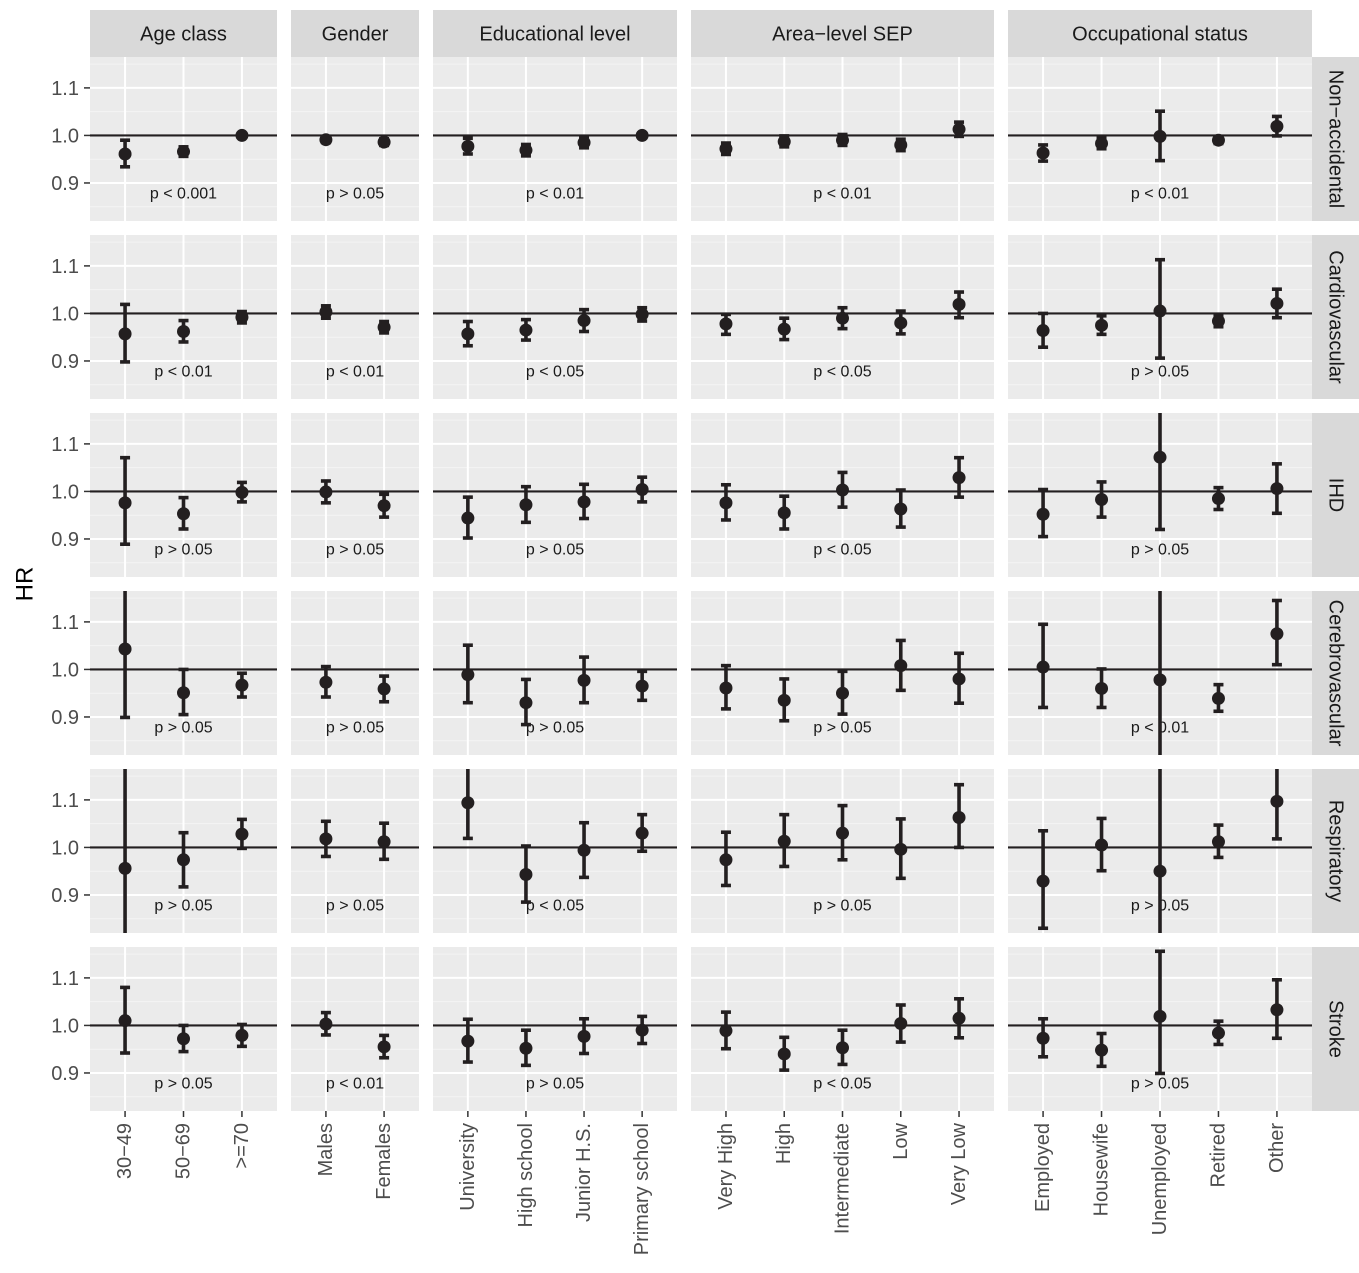 Image resolution: width=1359 pixels, height=1273 pixels. I want to click on column-strip: Educational level, so click(555, 33).